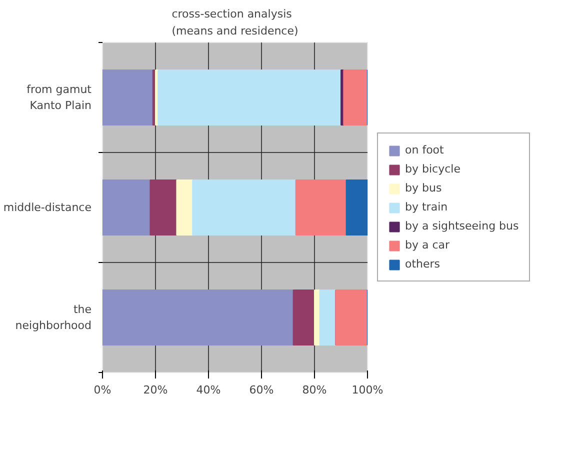  I want to click on x-tick-label: 60%, so click(261, 390).